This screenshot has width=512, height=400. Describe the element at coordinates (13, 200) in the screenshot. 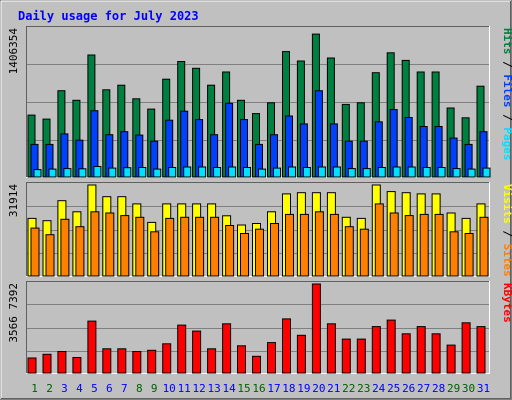

I see `panel-visits-max-label: 31914` at that location.